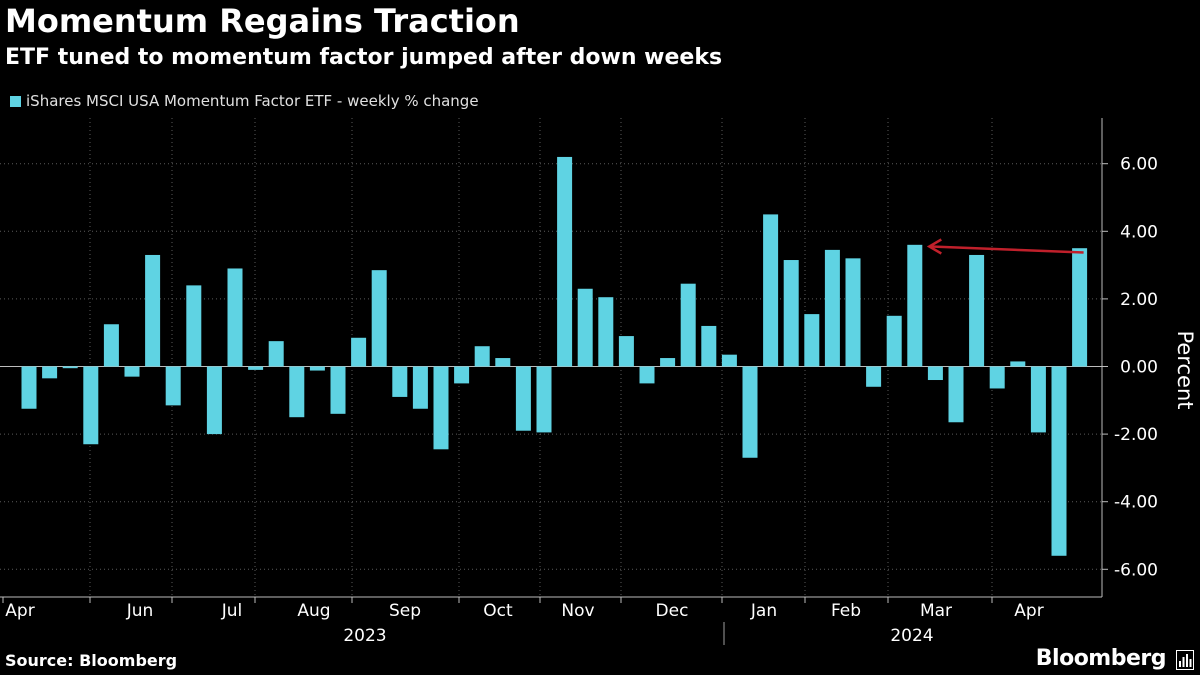 Image resolution: width=1200 pixels, height=675 pixels. I want to click on y-tick-label: 6.00, so click(1139, 165).